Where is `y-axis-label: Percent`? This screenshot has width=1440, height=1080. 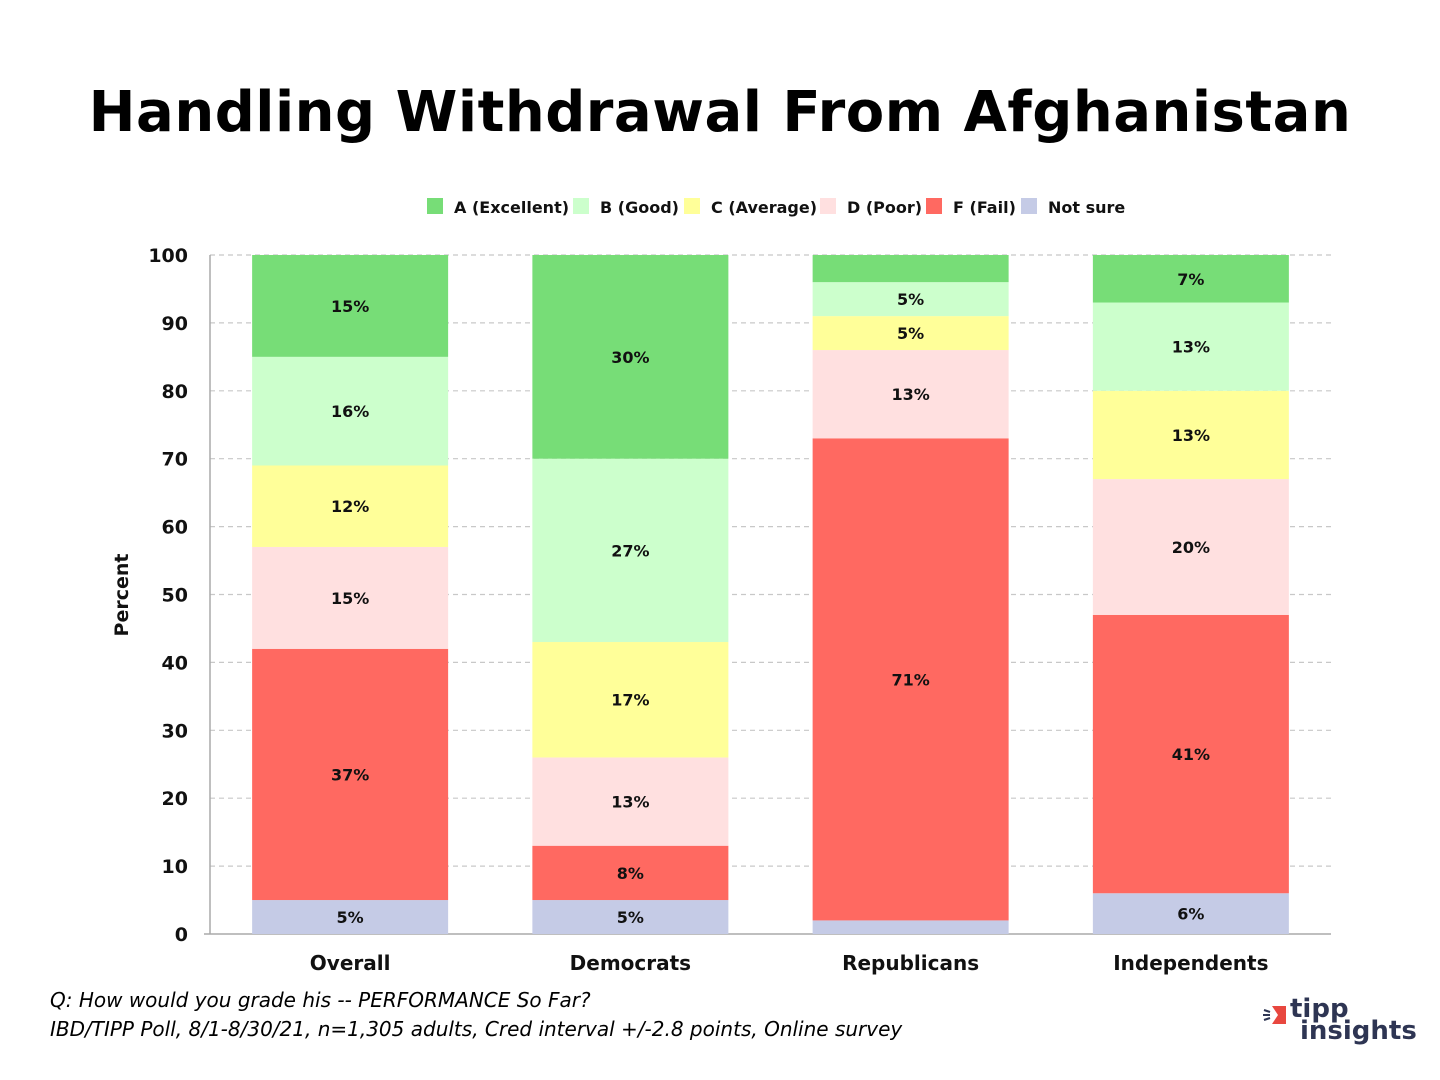
y-axis-label: Percent is located at coordinates (122, 595).